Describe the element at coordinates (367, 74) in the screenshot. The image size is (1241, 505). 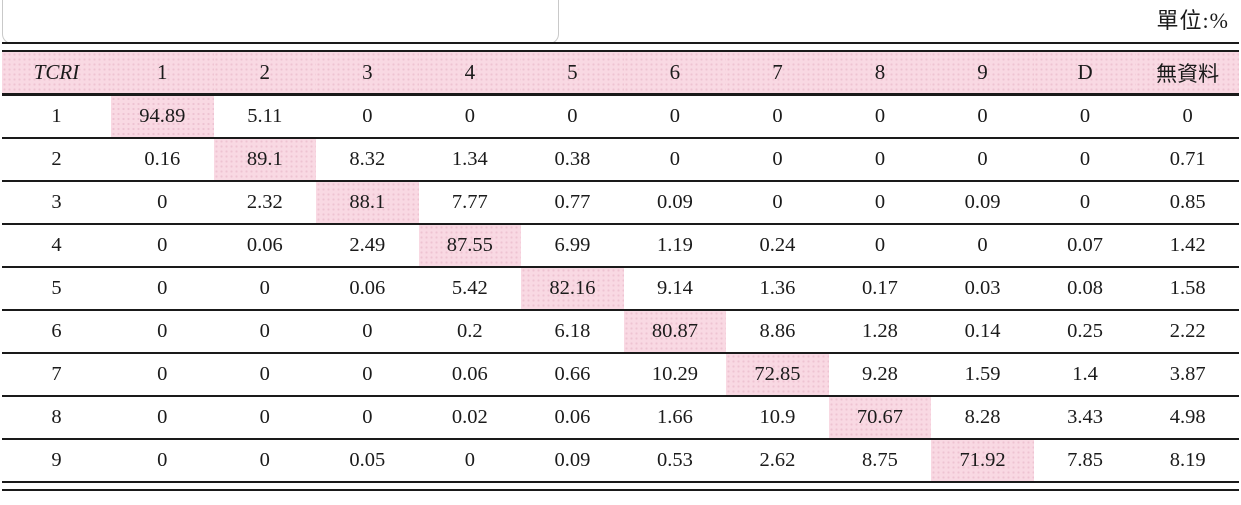
I see `column-header: 3` at that location.